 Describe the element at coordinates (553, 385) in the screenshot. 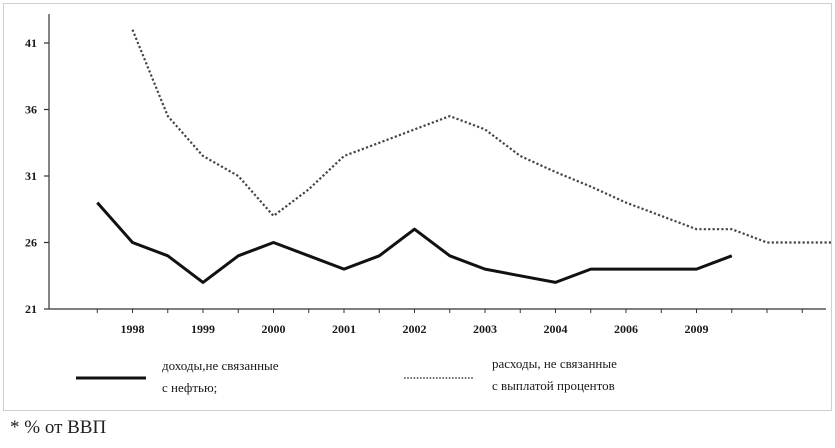

I see `legend-label-expenses-line2: с выплатой процентов` at that location.